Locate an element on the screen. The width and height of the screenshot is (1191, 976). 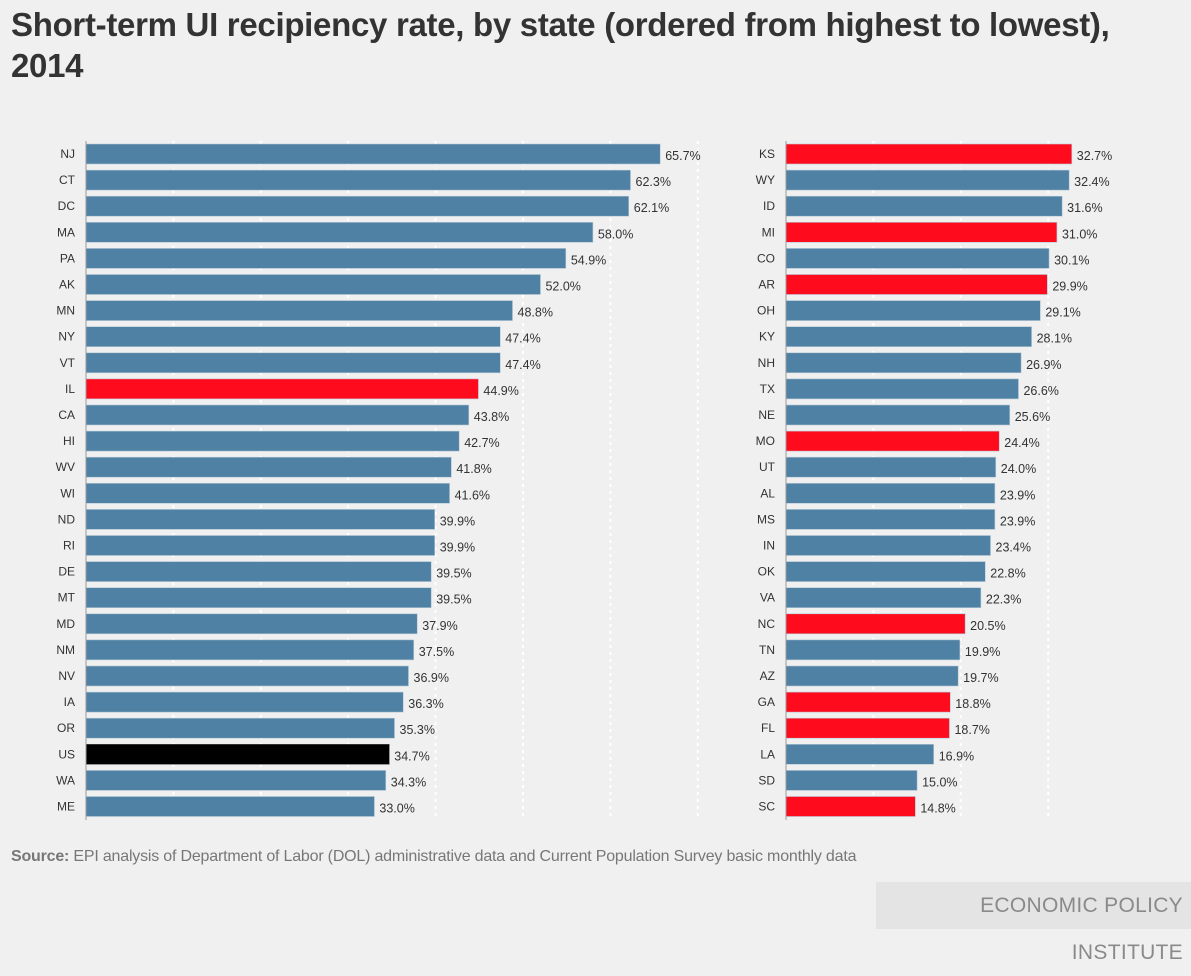
data-label: 44.9% is located at coordinates (500, 391).